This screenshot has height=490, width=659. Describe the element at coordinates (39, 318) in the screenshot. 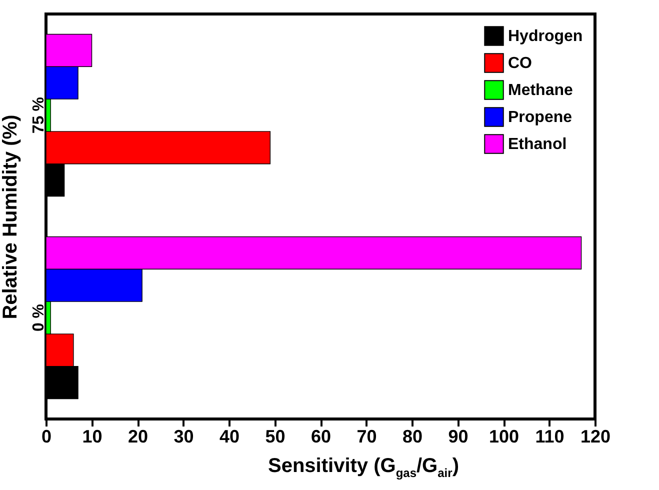

I see `y-tick-label: 0 %` at that location.